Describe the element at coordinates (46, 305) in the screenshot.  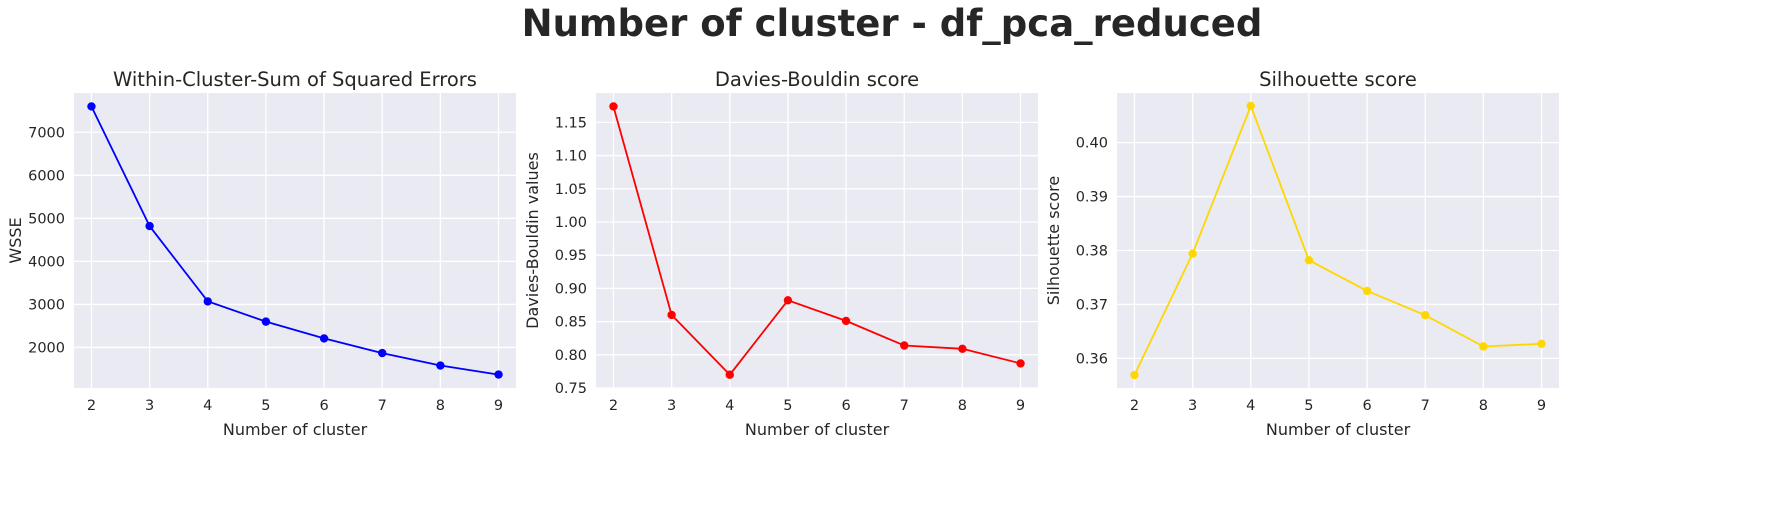
I see `y-tick-label: 3000` at that location.